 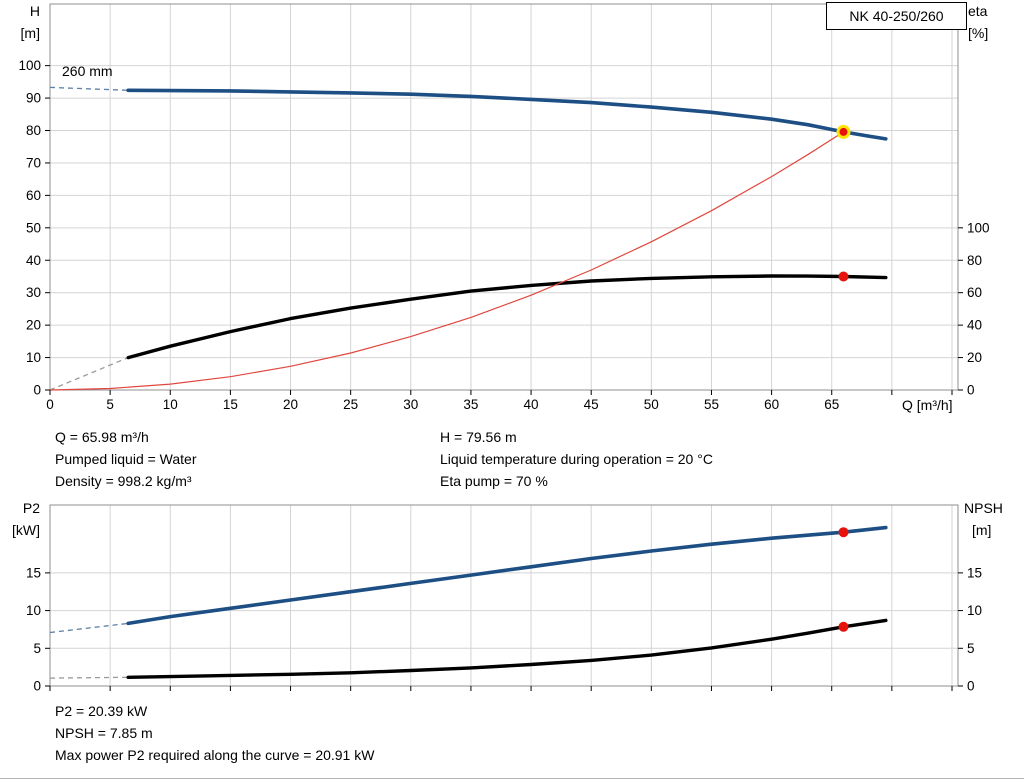 I want to click on p2-point, so click(x=843, y=532).